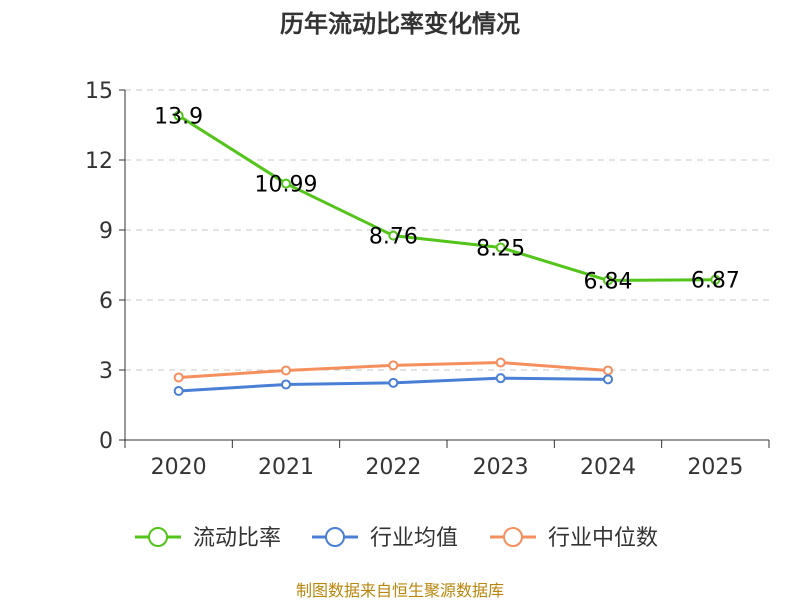 This screenshot has height=600, width=800. I want to click on x-tick-label: 2025, so click(715, 467).